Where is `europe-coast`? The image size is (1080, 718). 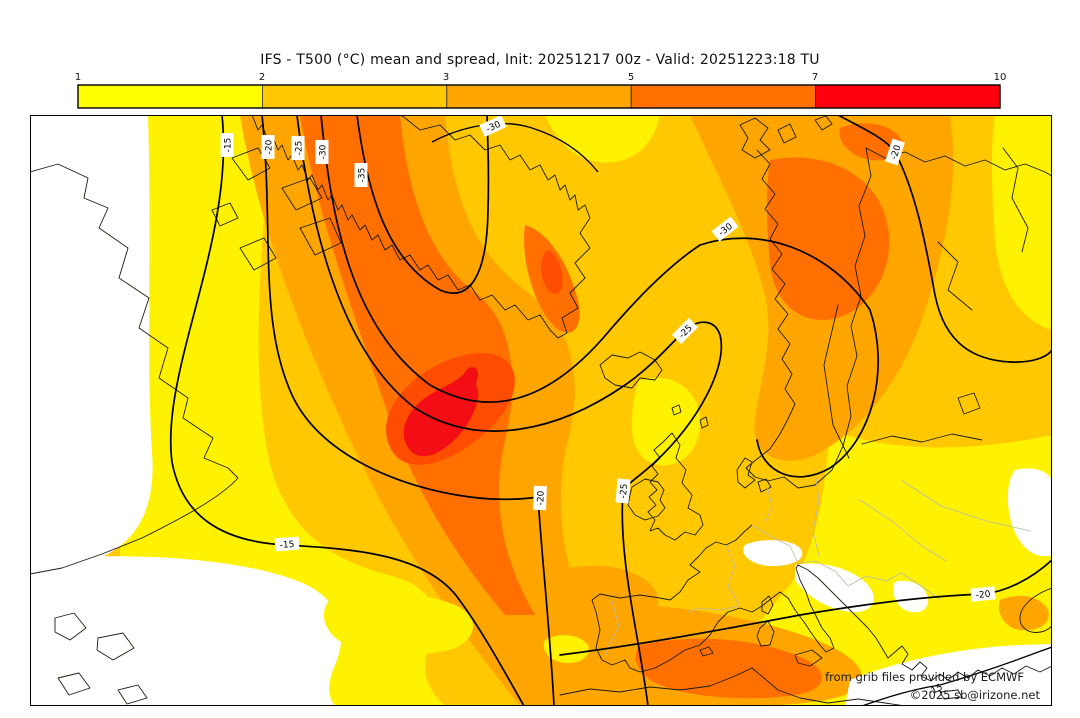 europe-coast is located at coordinates (821, 603).